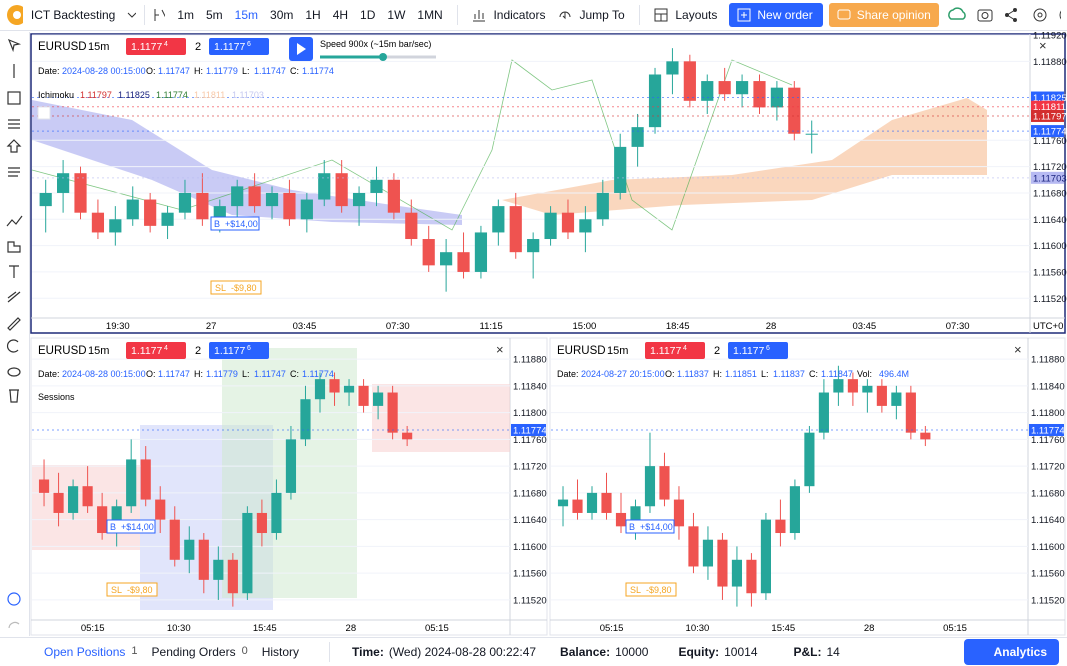 The width and height of the screenshot is (1067, 666). What do you see at coordinates (206, 517) in the screenshot?
I see `session-box` at bounding box center [206, 517].